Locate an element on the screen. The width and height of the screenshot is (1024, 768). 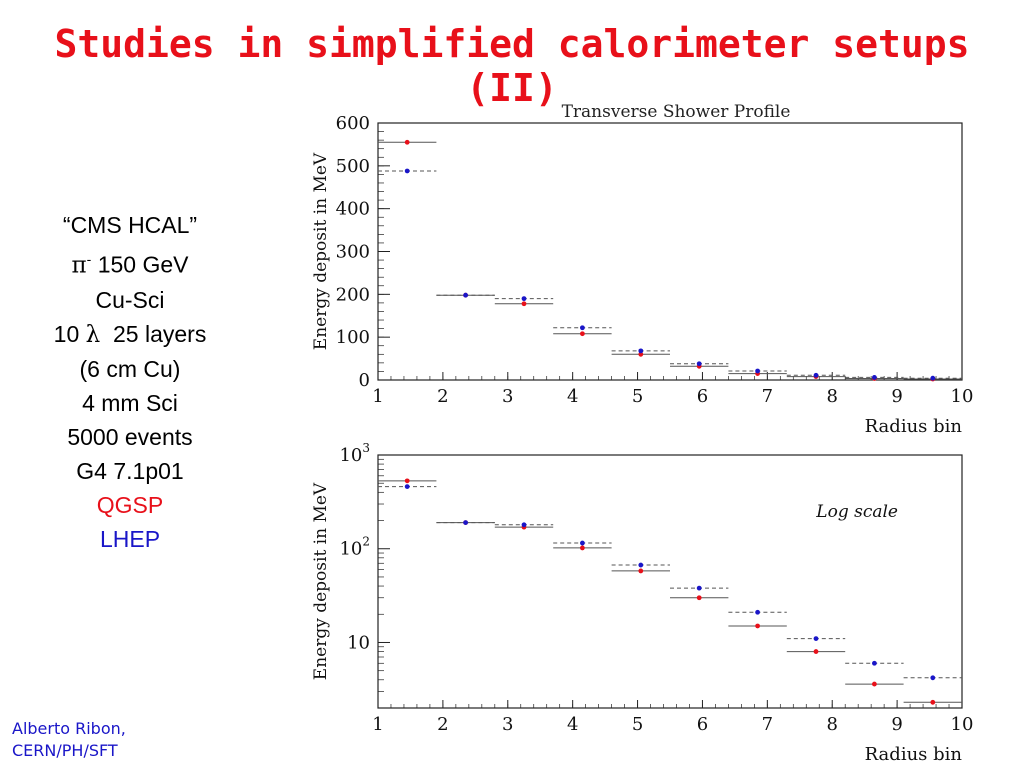
y-tick-label: 400 is located at coordinates (353, 209).